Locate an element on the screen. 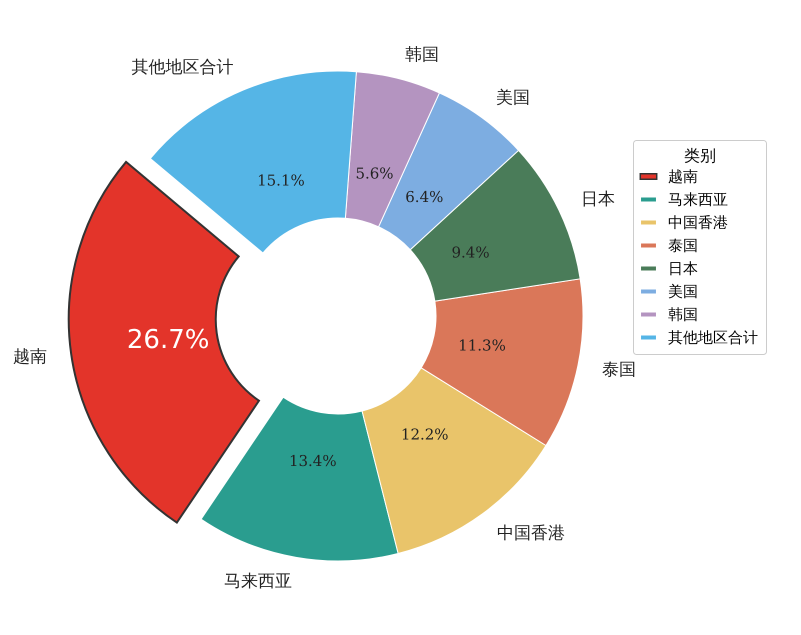 This screenshot has height=635, width=801. legend-label: 美国 is located at coordinates (683, 291).